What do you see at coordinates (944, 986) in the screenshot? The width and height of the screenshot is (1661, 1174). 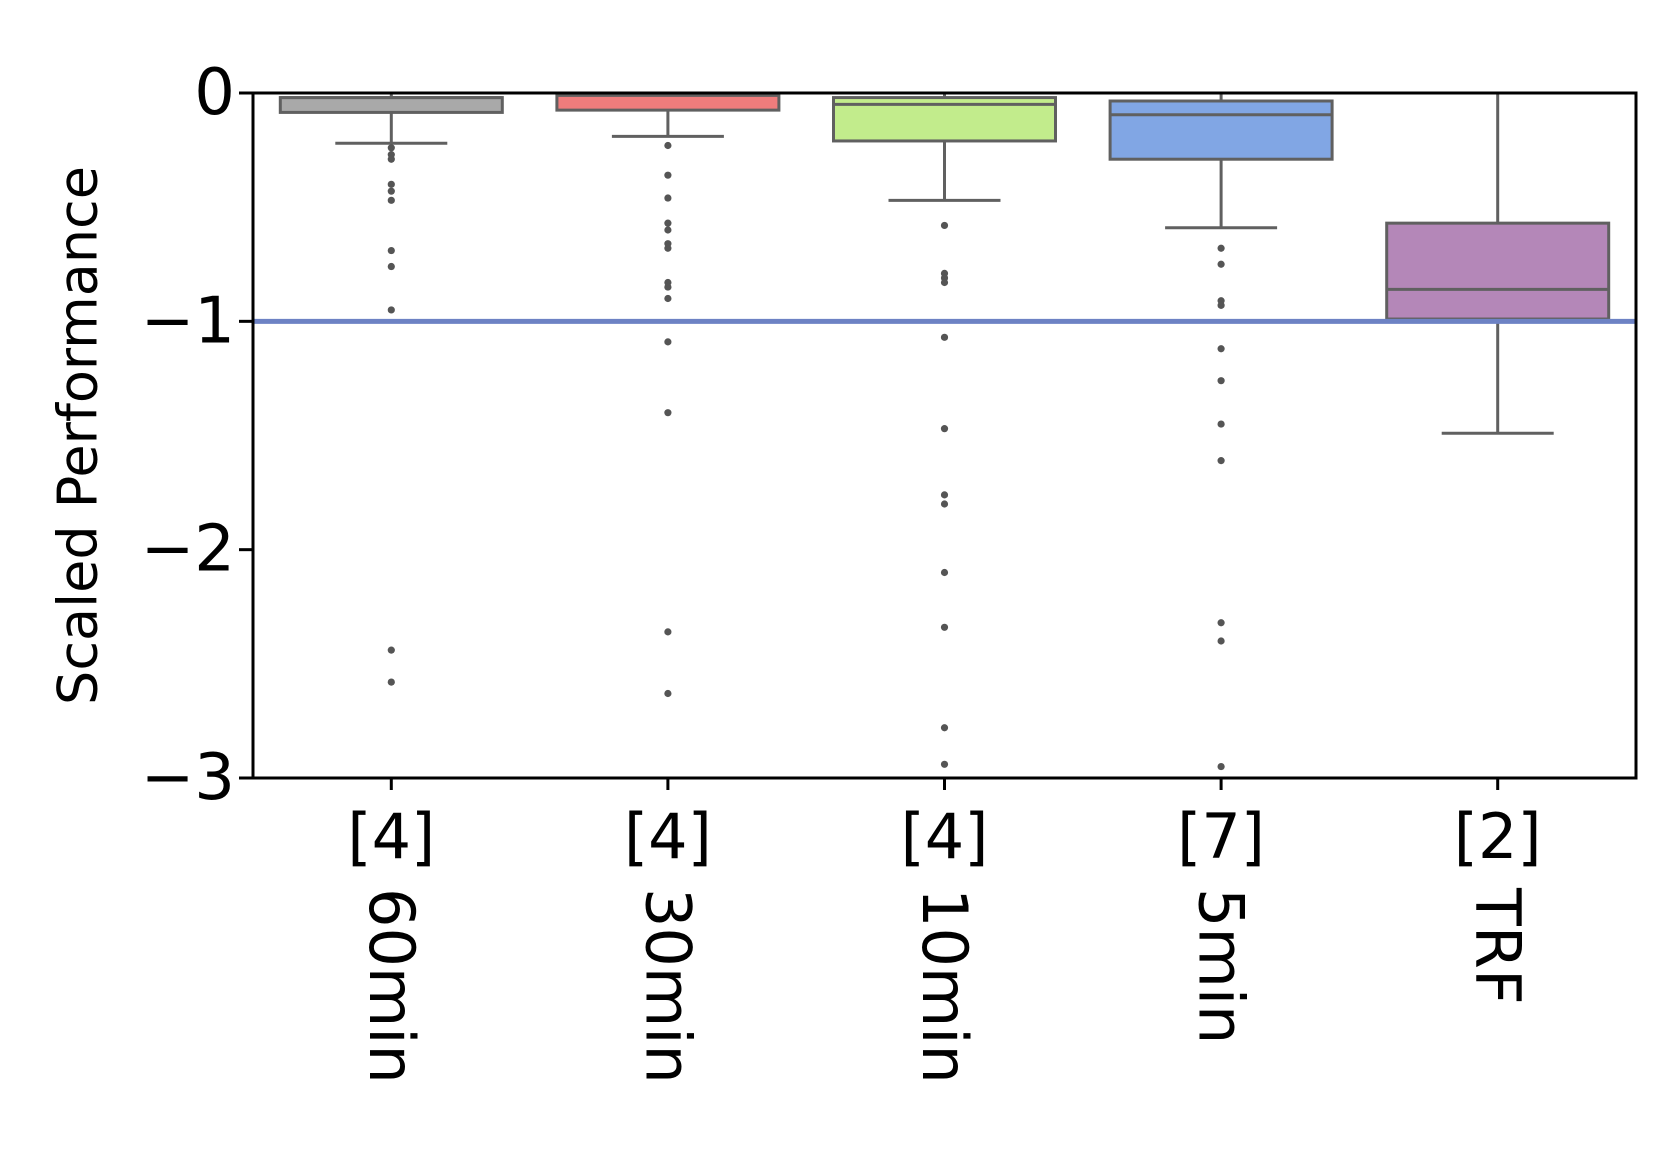 I see `x-tick-label: 10min` at bounding box center [944, 986].